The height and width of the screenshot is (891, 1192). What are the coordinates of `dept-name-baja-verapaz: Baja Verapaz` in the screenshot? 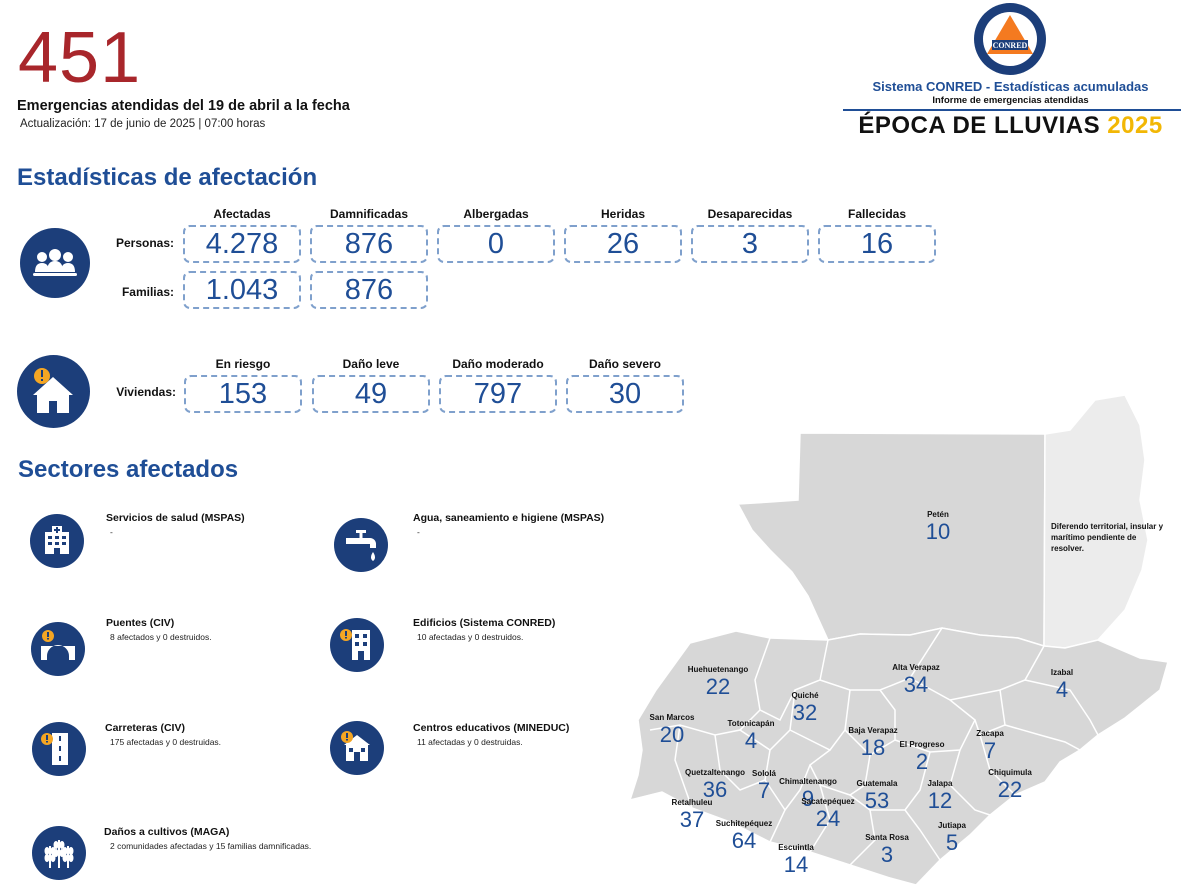 It's located at (872, 730).